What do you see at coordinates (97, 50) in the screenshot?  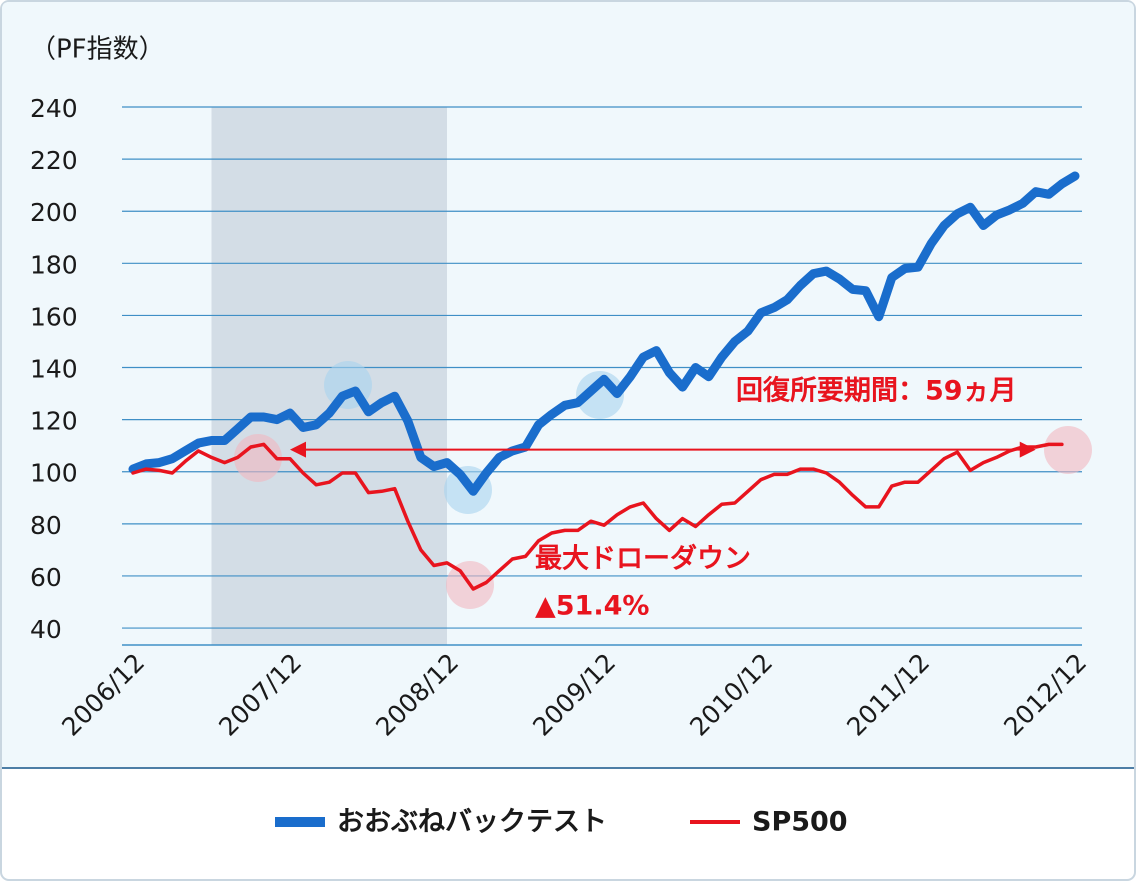 I see `y-axis-label: （PF指数）` at bounding box center [97, 50].